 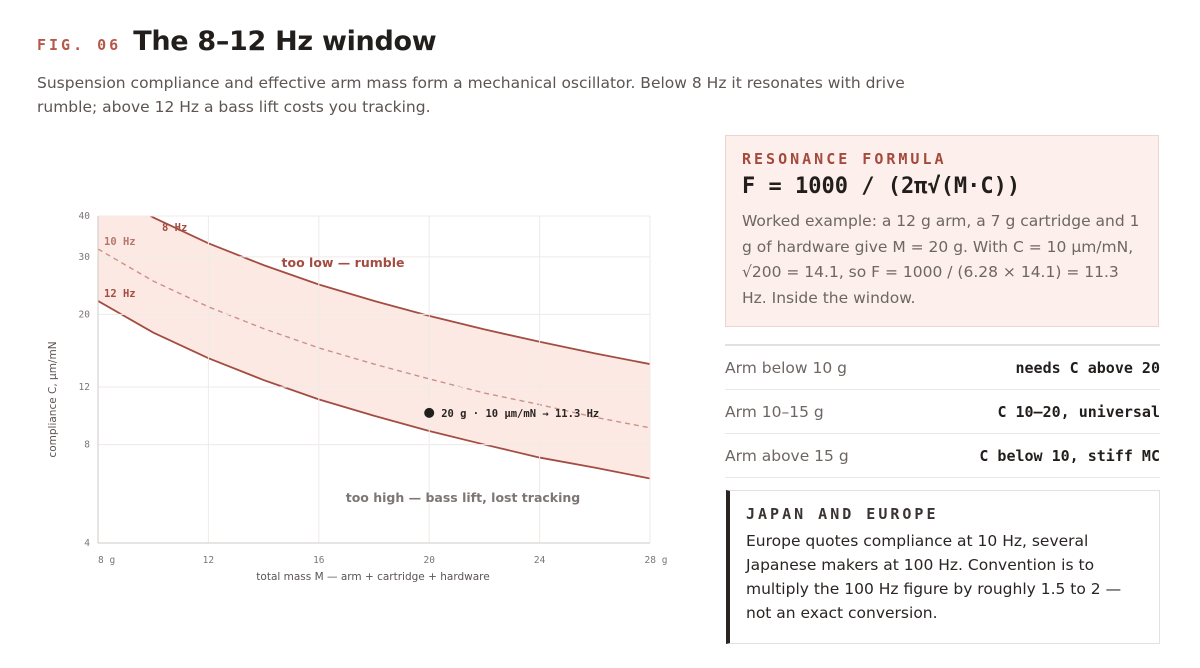 I want to click on example-point, so click(x=429, y=412).